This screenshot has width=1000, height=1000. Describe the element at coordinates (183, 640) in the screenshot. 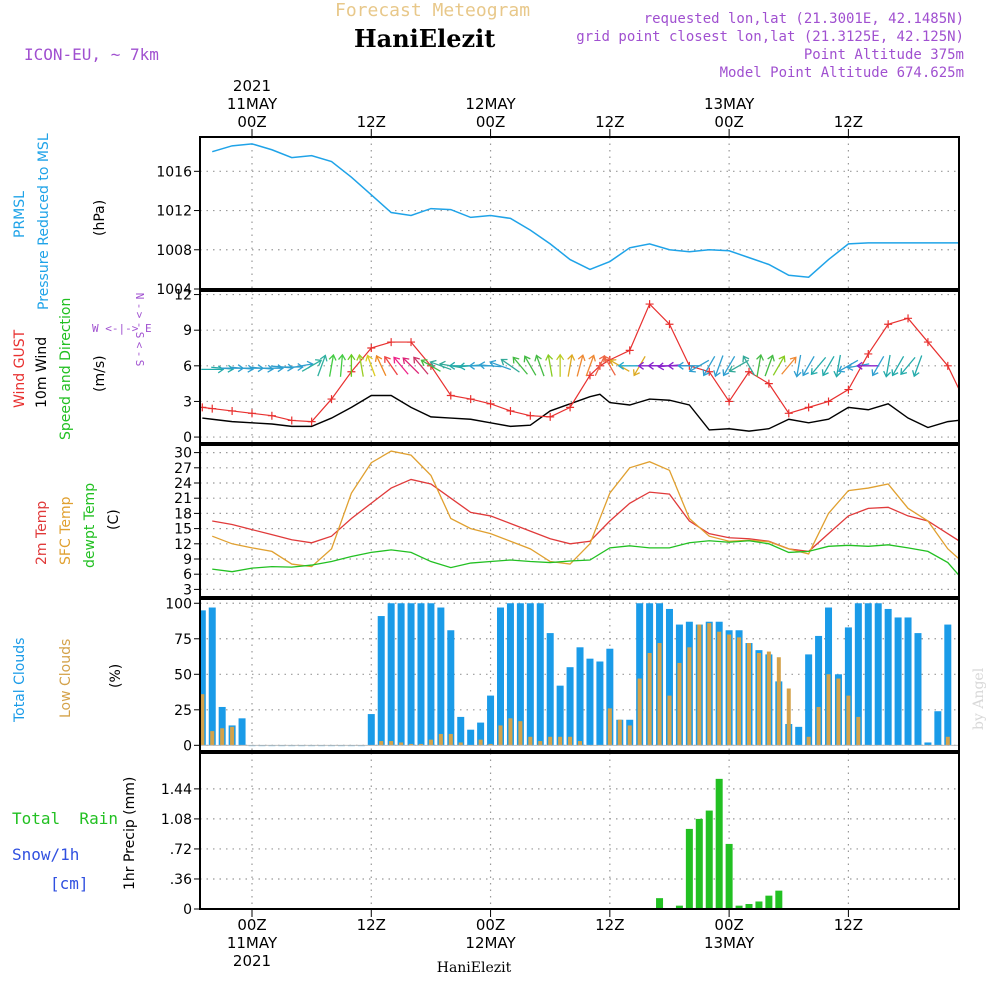

I see `y-tick-label: 75` at that location.